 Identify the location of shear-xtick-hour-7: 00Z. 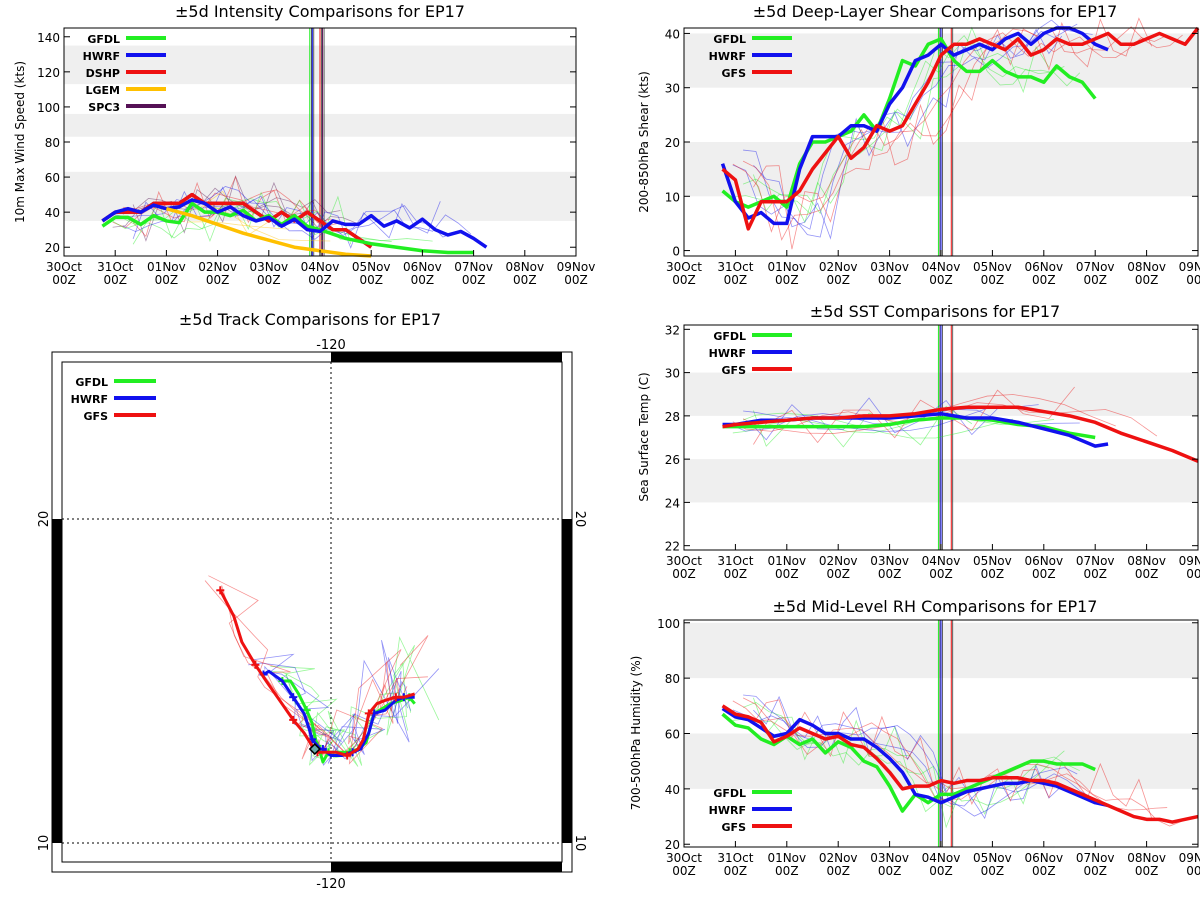
(1044, 280).